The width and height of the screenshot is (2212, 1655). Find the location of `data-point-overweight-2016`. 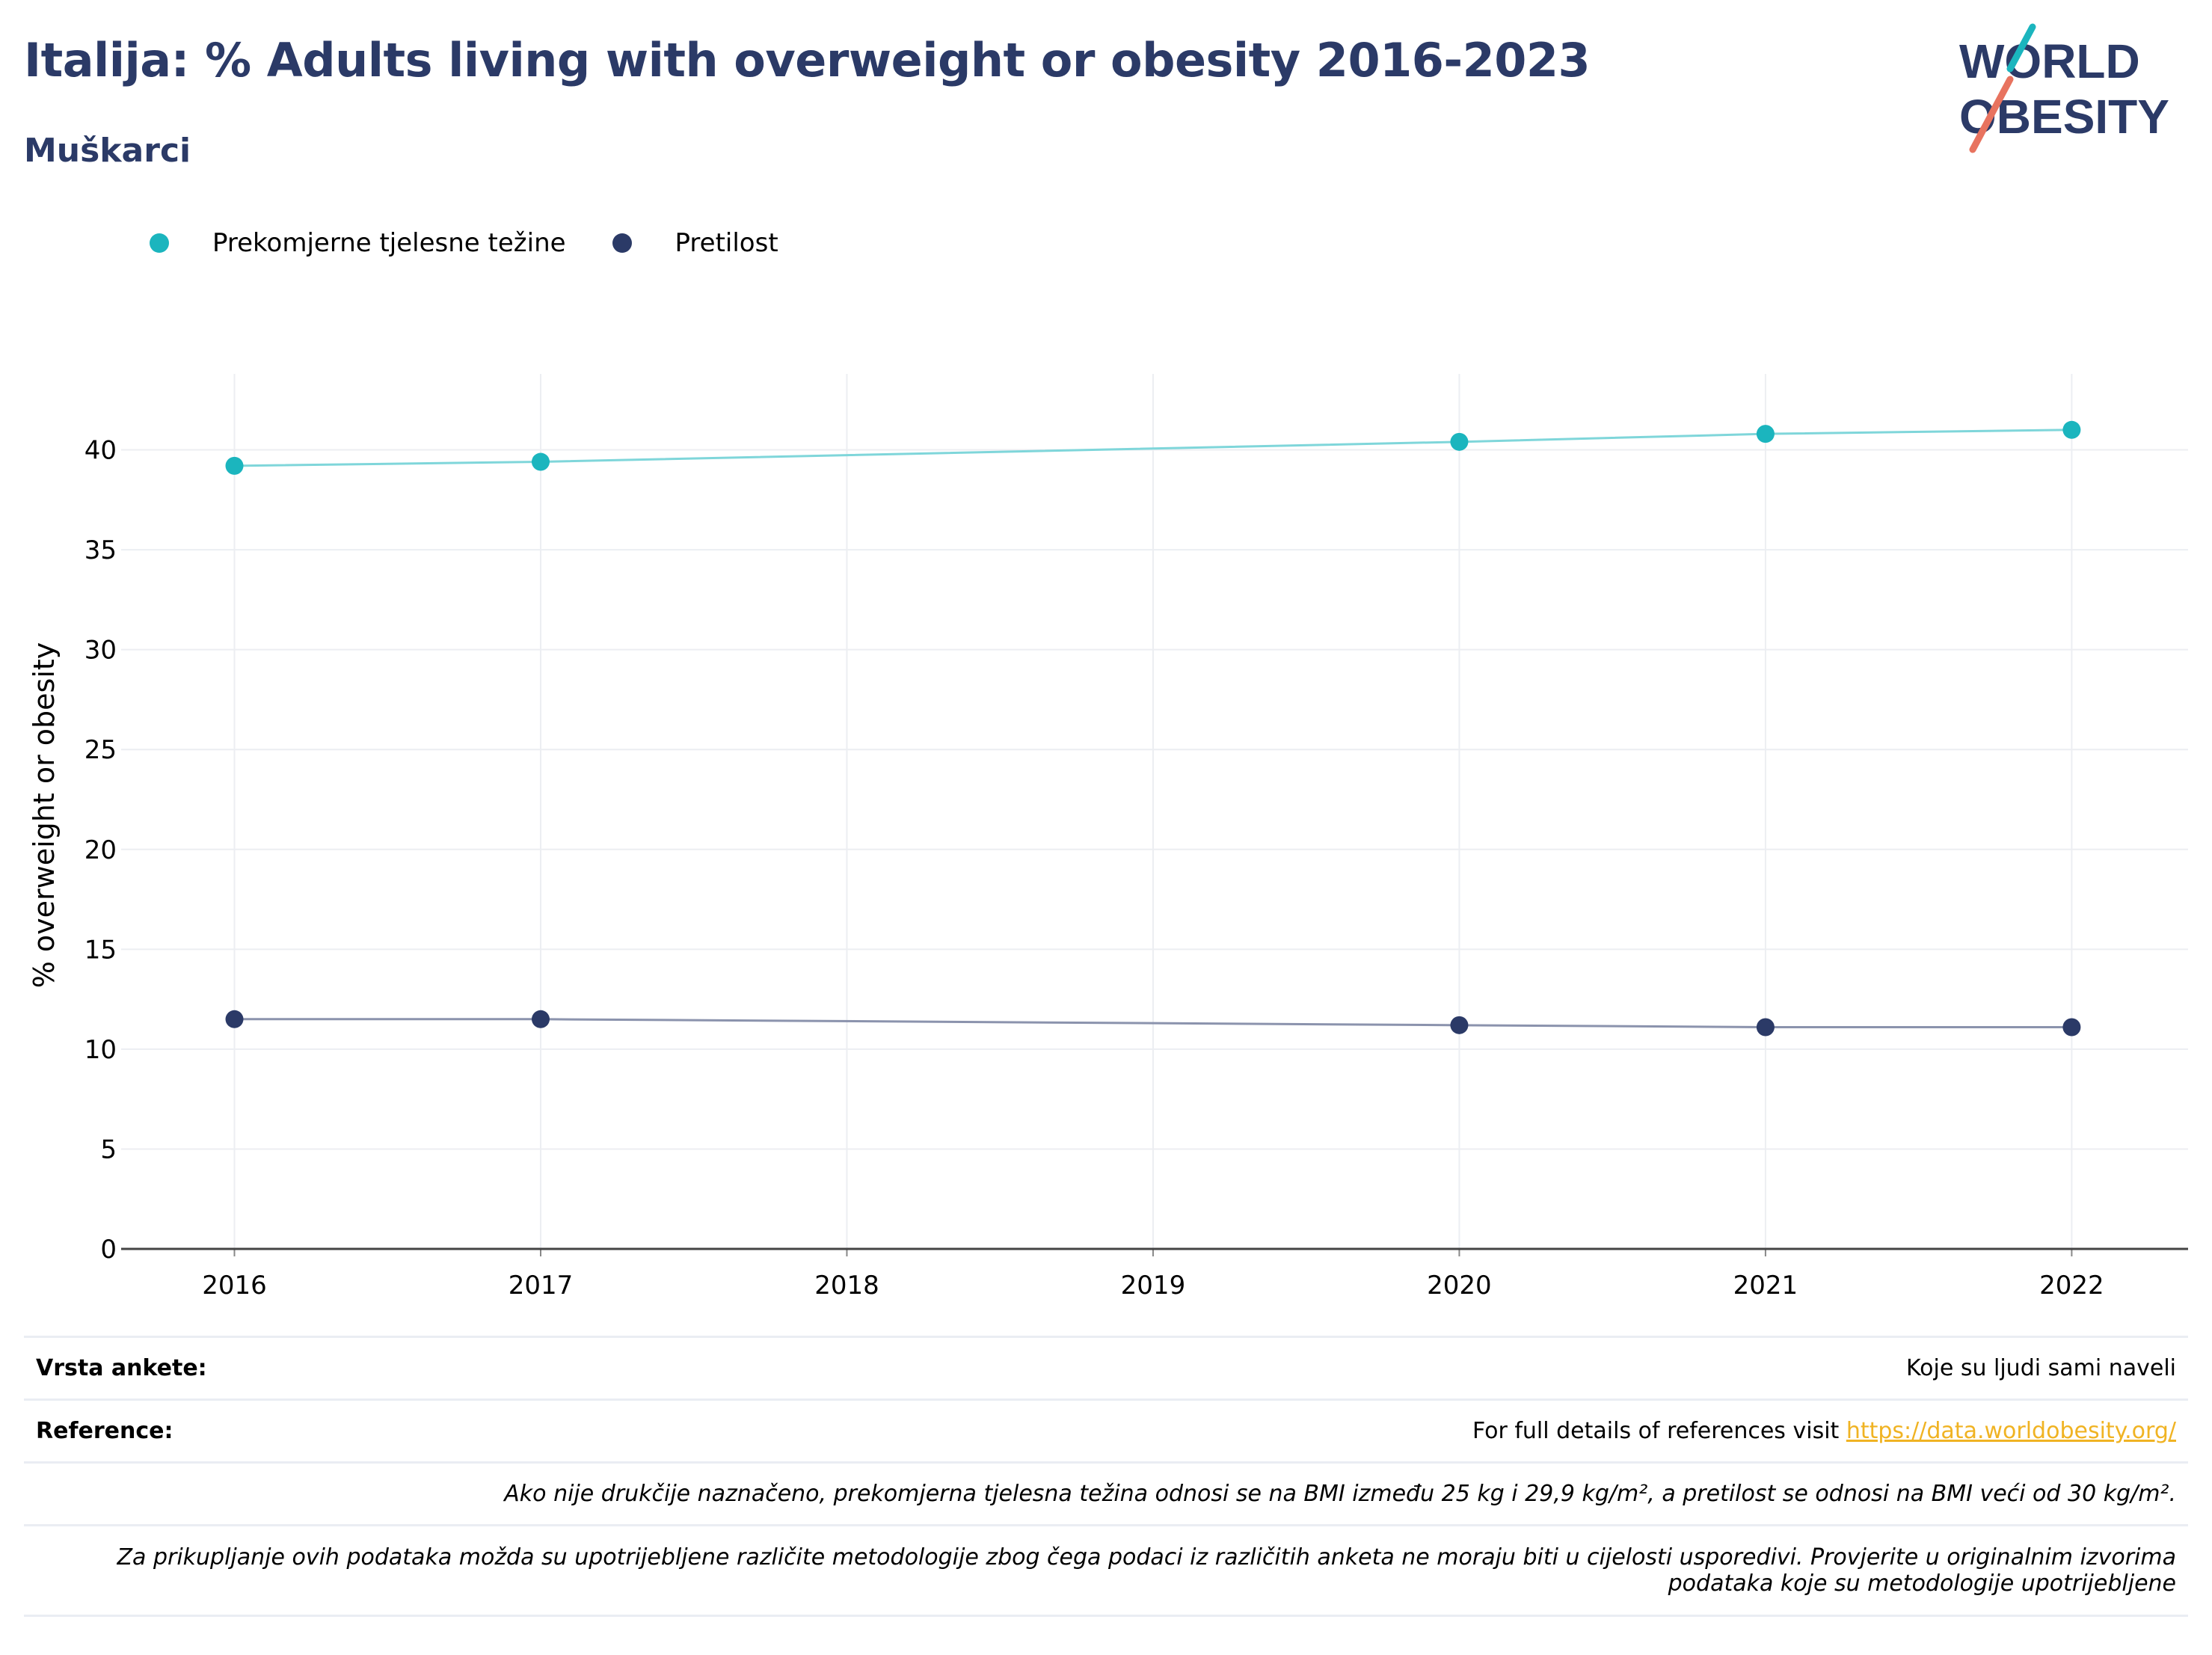

data-point-overweight-2016 is located at coordinates (234, 465).